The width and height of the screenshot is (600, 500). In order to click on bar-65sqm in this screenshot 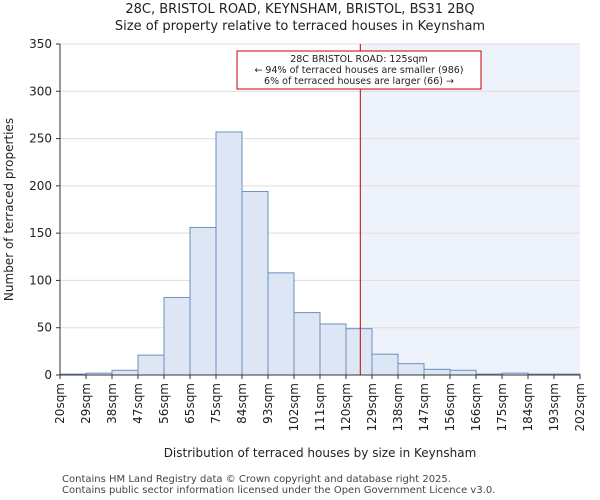, I will do `click(203, 301)`.